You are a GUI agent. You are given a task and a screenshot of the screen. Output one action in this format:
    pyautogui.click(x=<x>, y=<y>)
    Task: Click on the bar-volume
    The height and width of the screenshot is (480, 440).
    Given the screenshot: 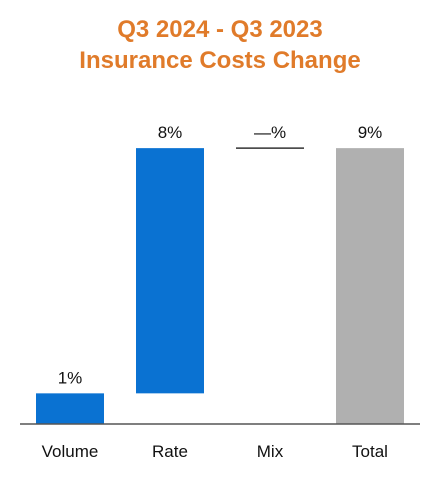 What is the action you would take?
    pyautogui.click(x=70, y=408)
    